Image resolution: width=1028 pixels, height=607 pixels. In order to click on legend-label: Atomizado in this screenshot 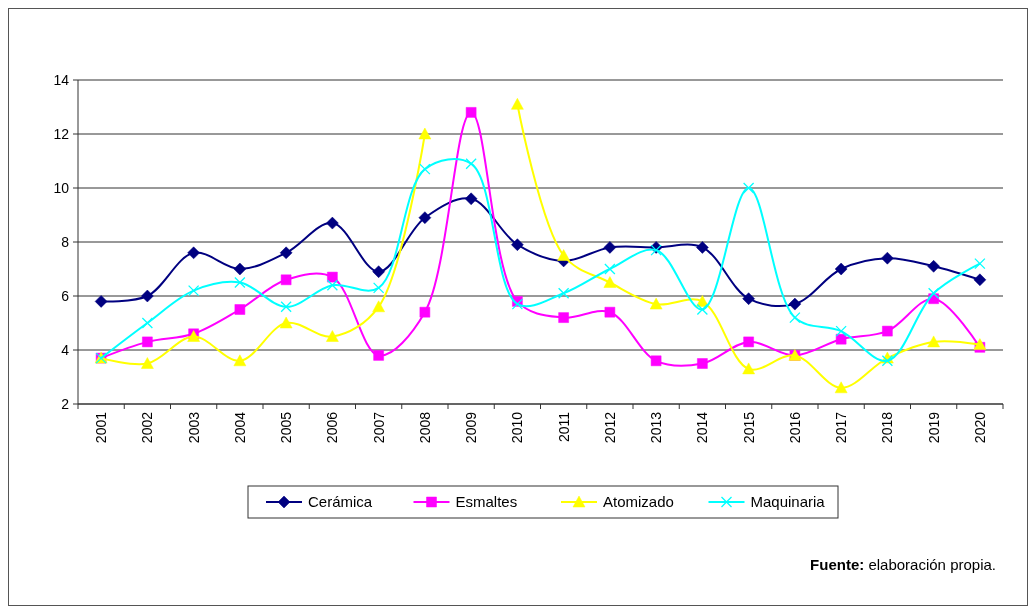, I will do `click(638, 502)`.